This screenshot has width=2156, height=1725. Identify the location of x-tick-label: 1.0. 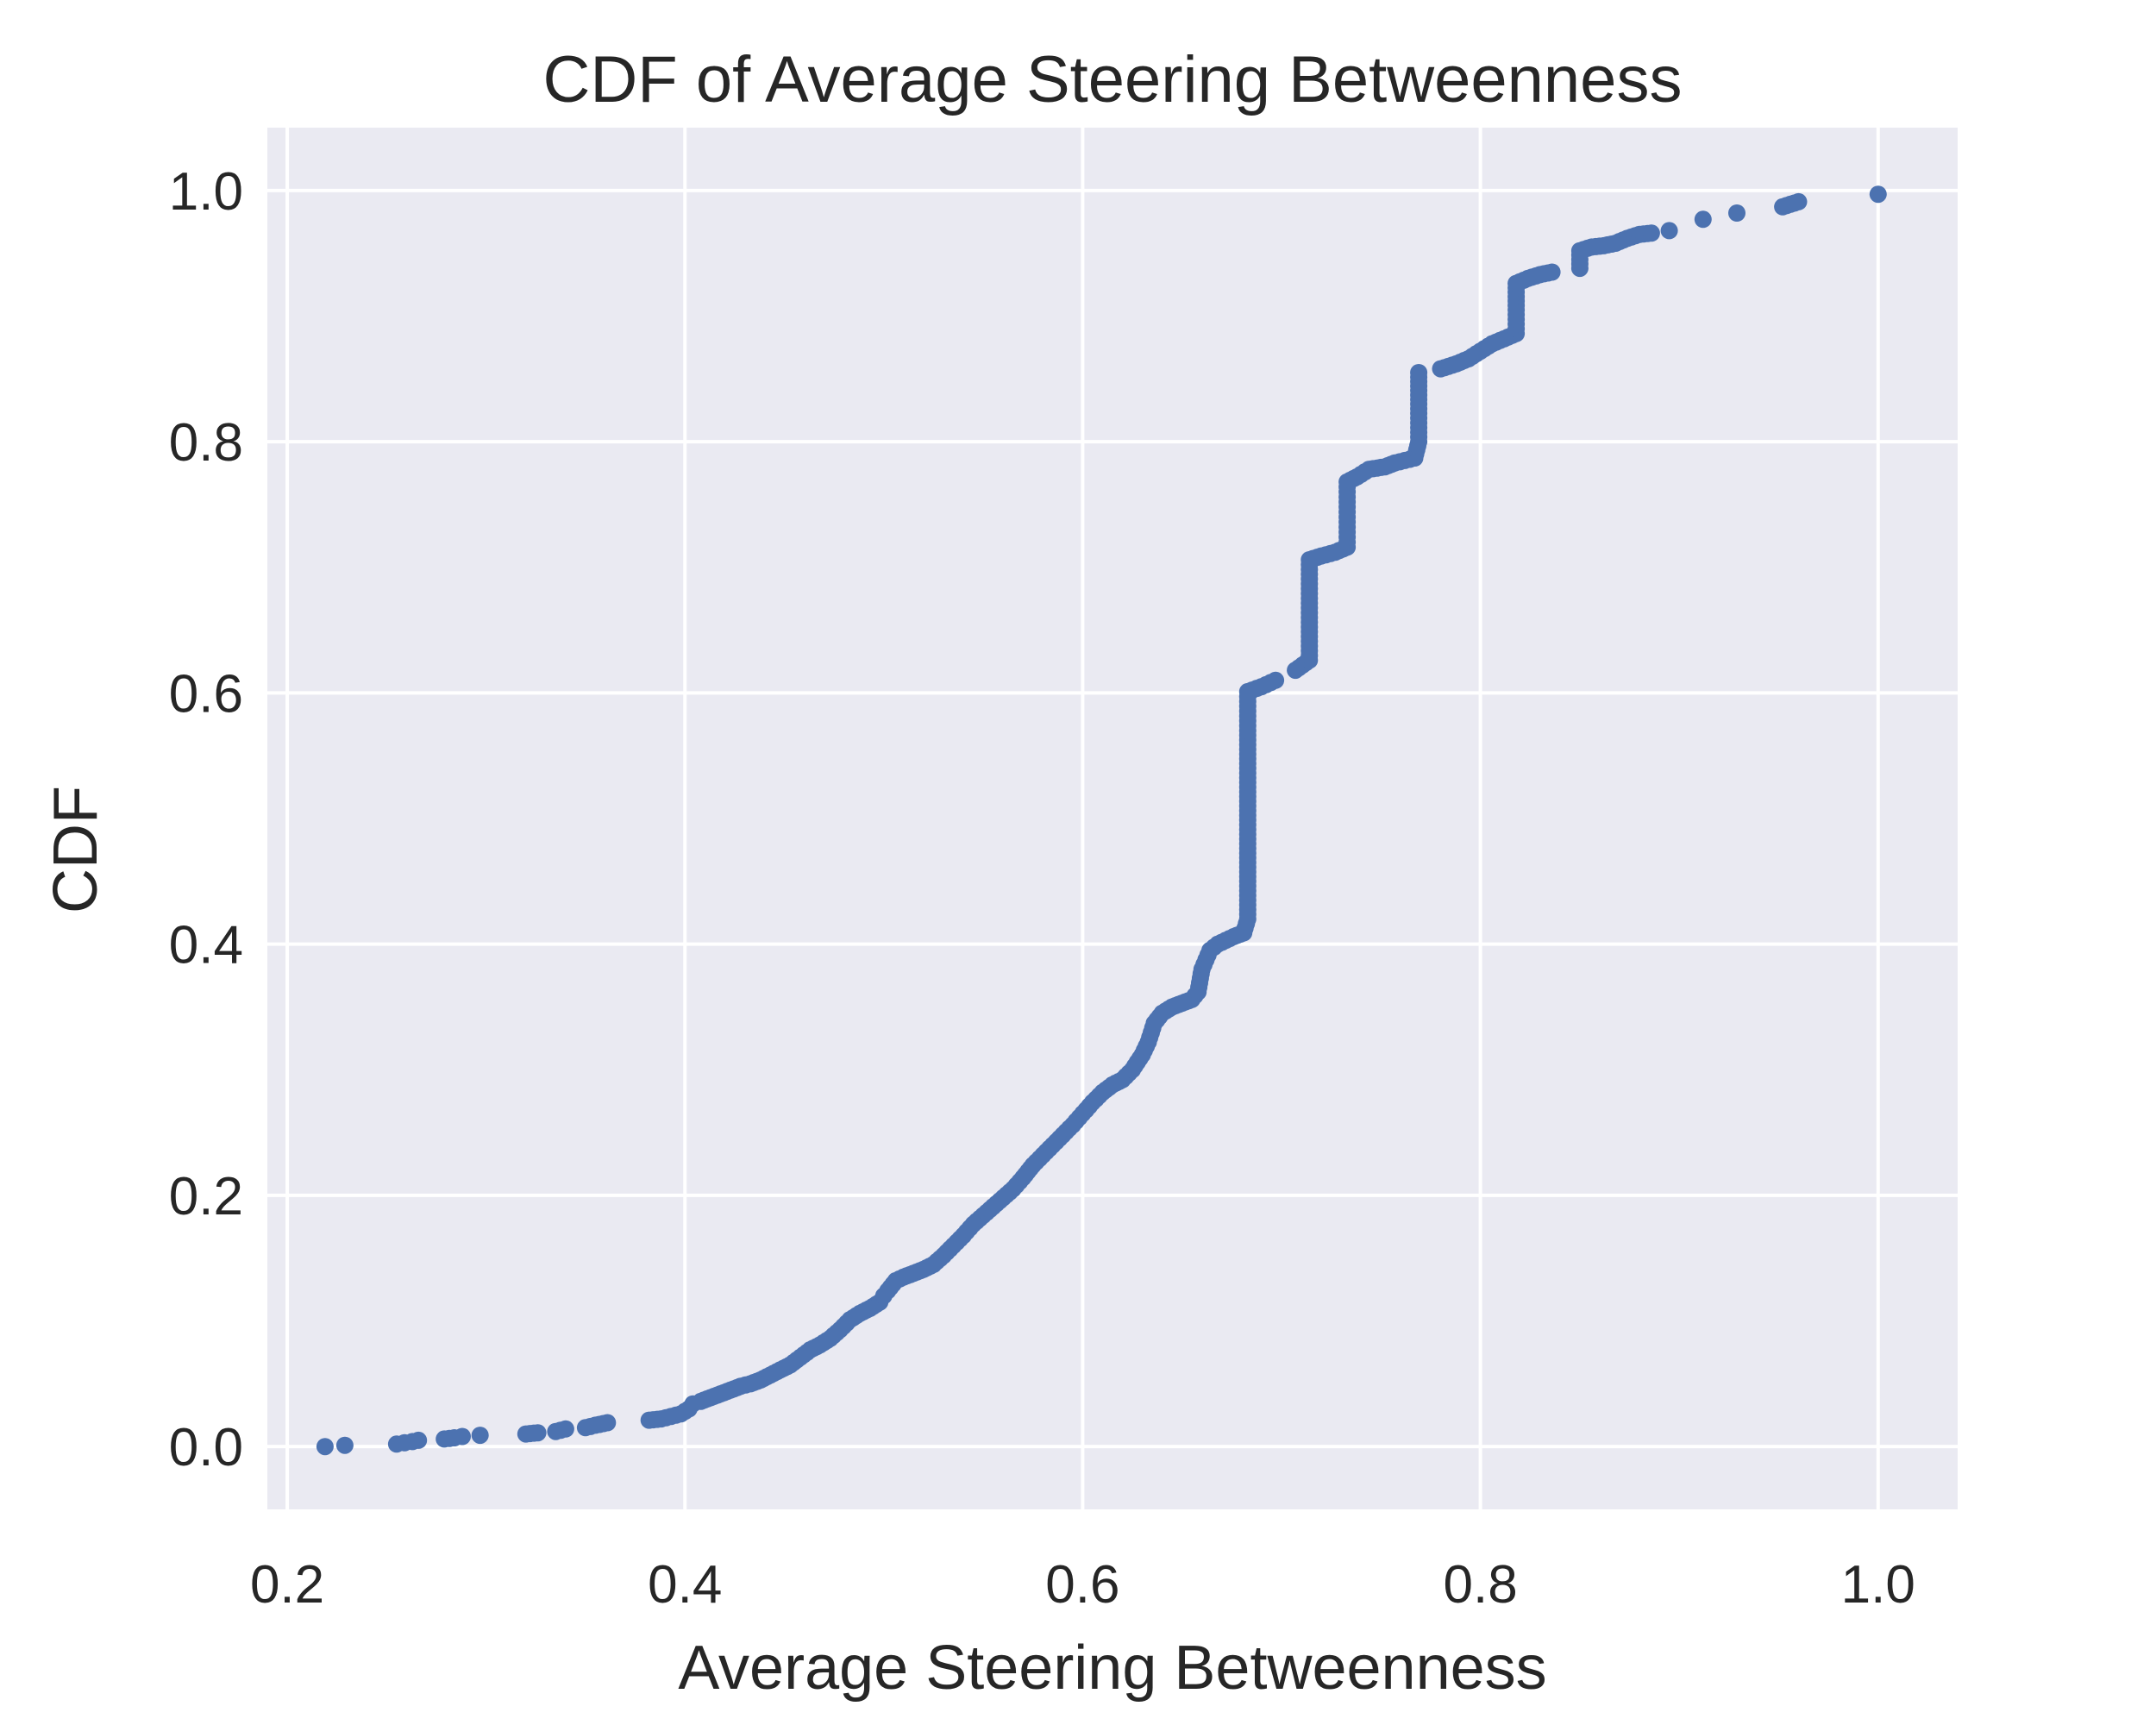
(1878, 1585).